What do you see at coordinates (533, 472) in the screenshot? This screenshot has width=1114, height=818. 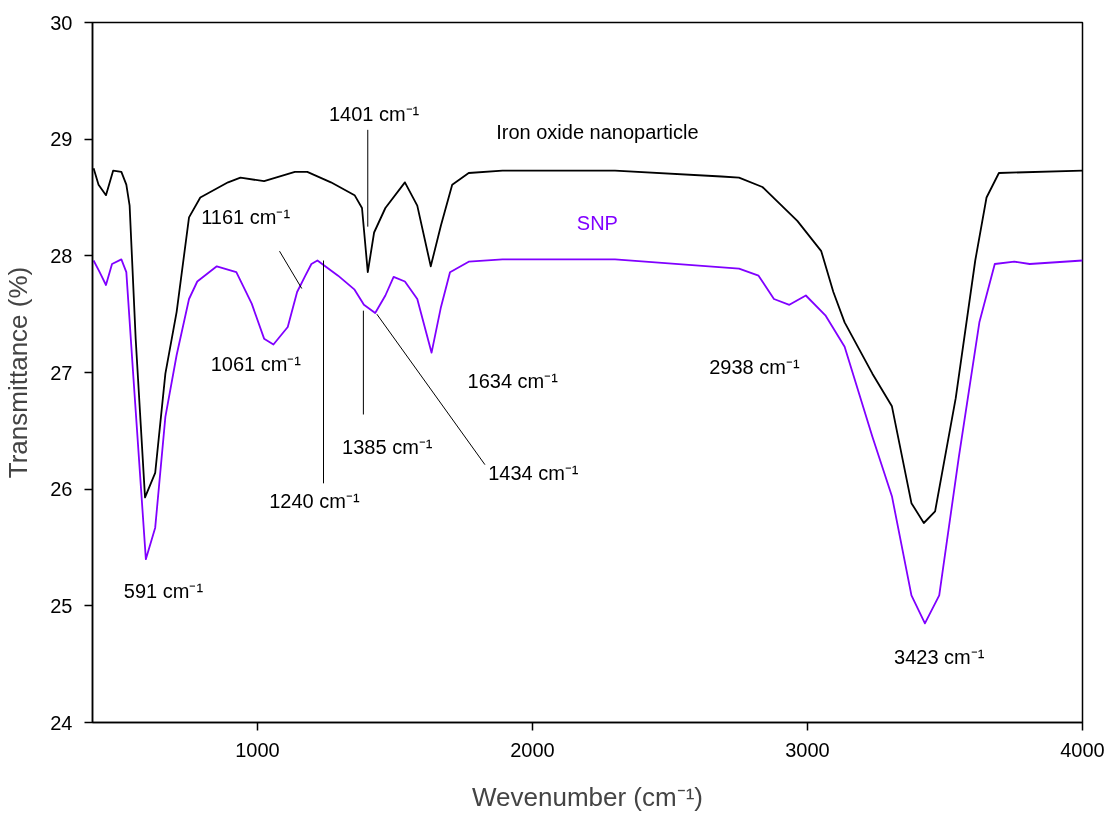 I see `annotation: 1434 cm⁻¹` at bounding box center [533, 472].